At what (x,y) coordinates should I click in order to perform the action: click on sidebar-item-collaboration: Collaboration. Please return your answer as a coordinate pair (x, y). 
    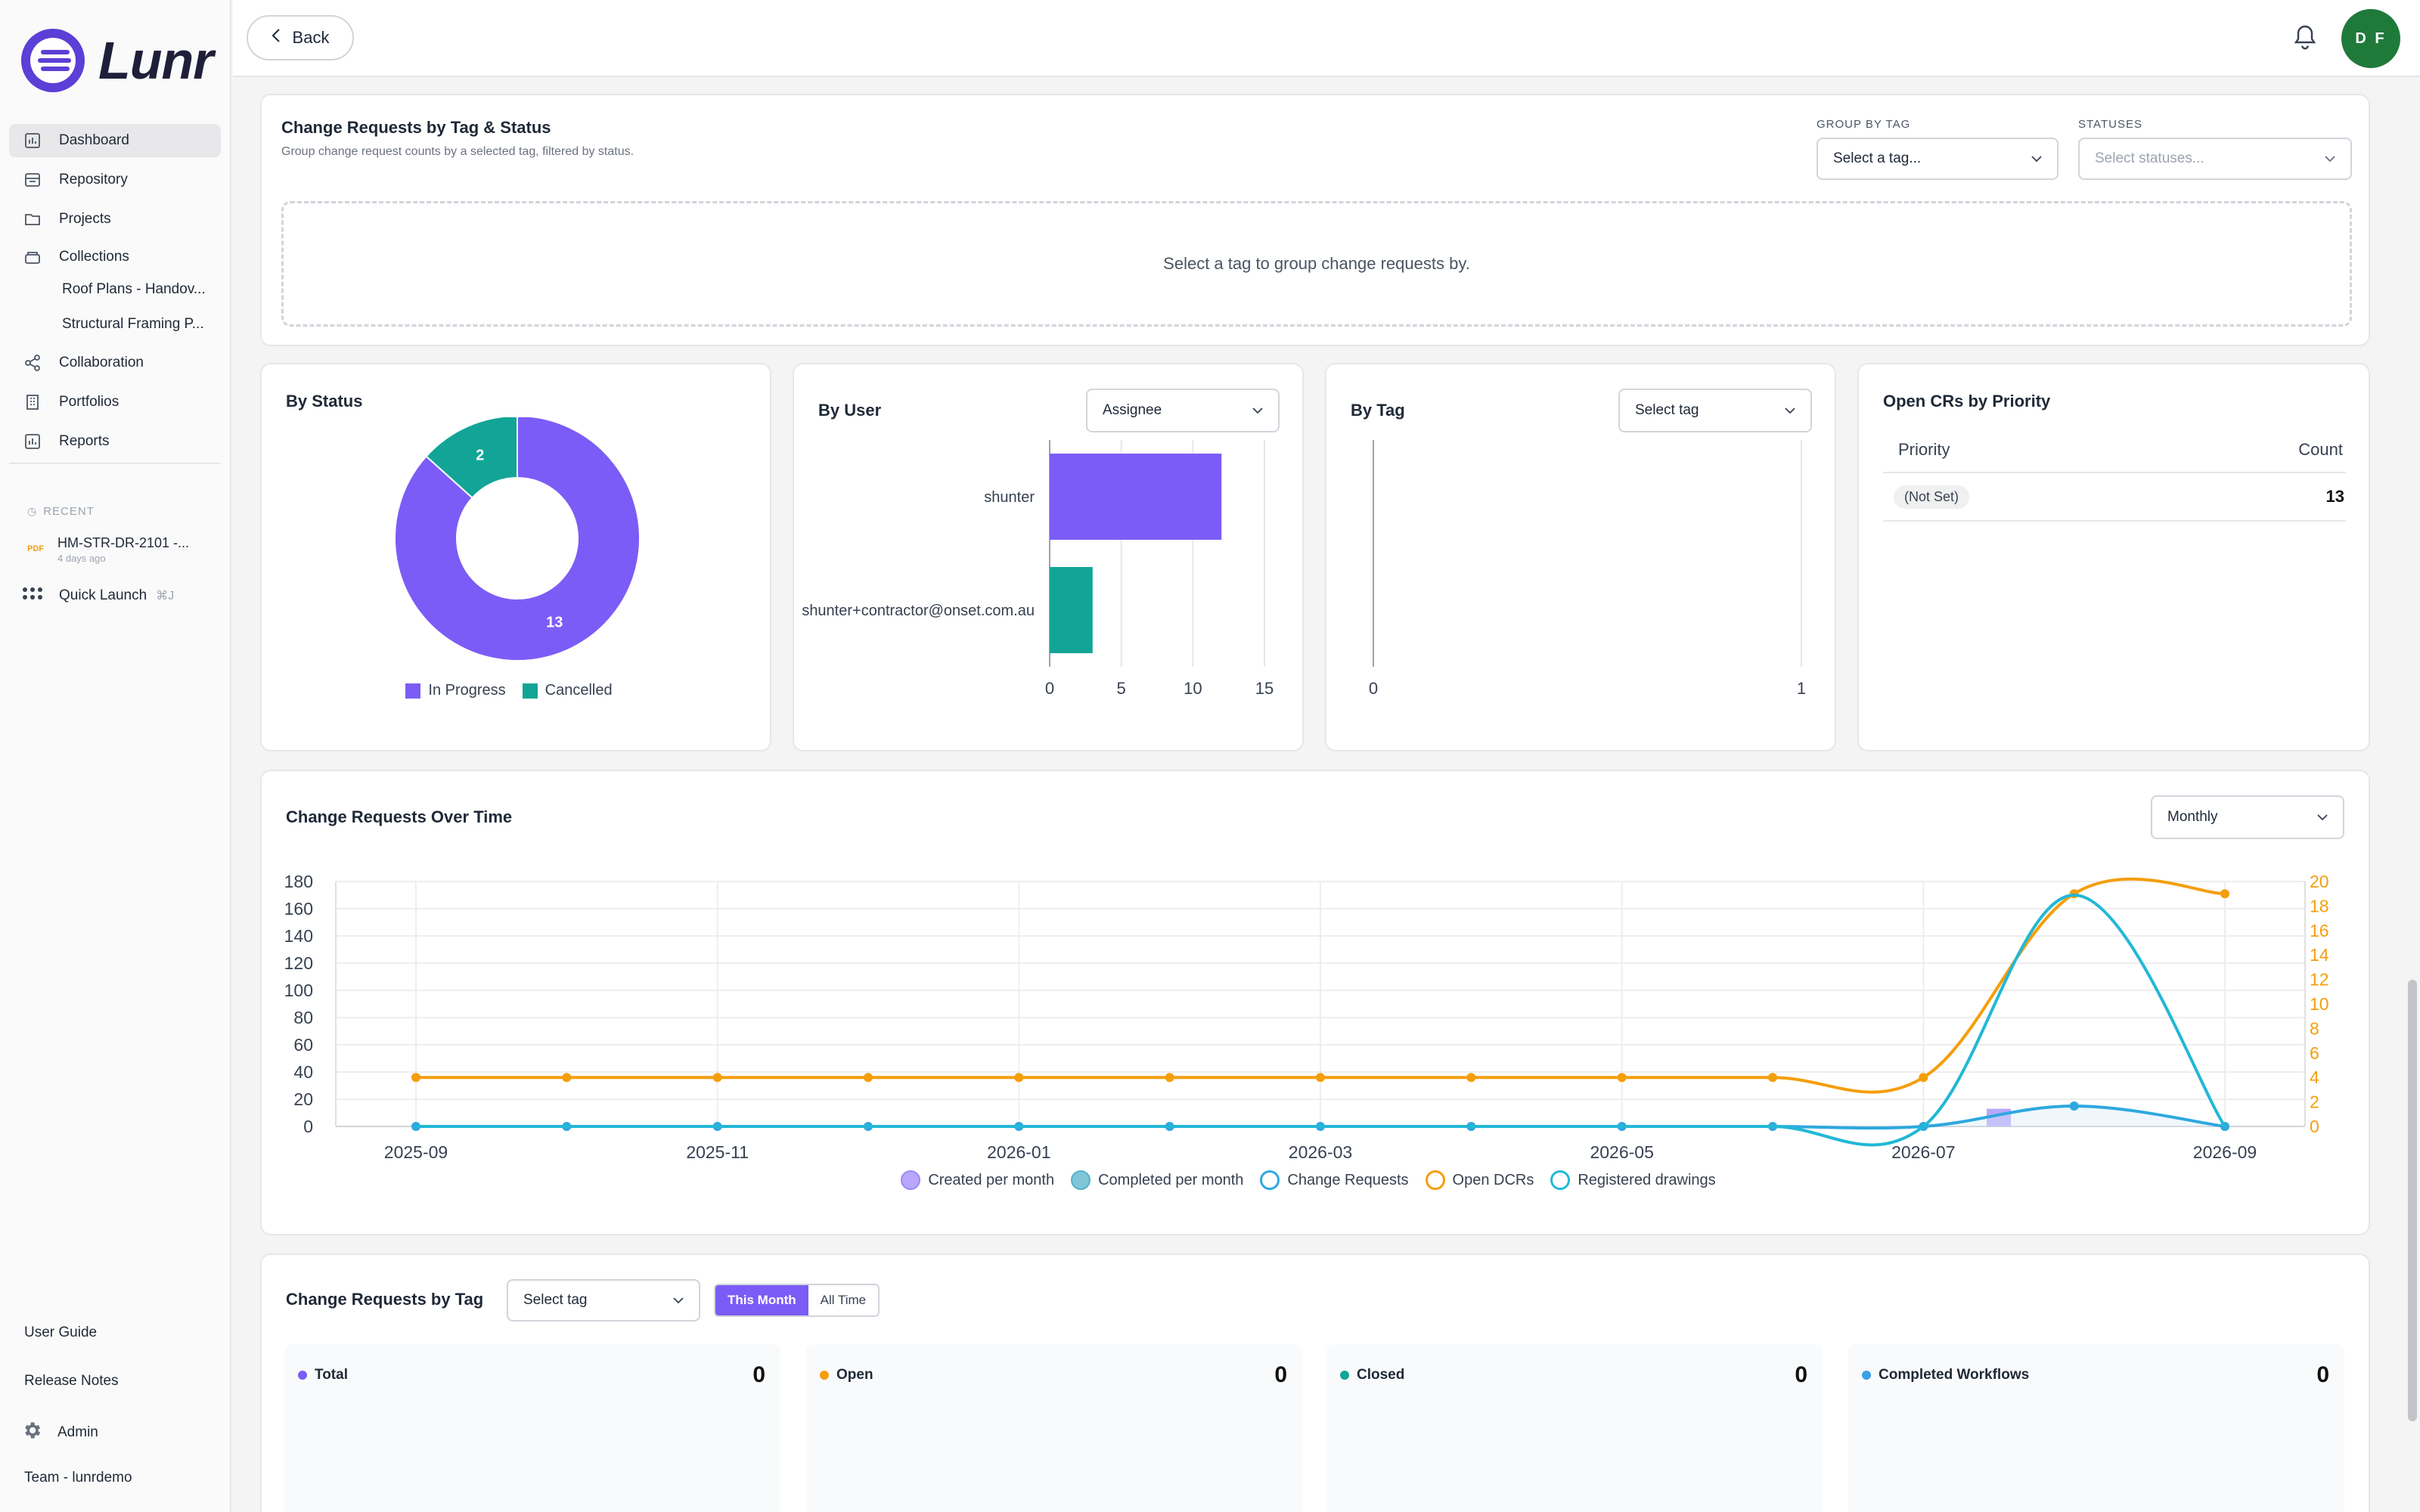
    Looking at the image, I should click on (115, 363).